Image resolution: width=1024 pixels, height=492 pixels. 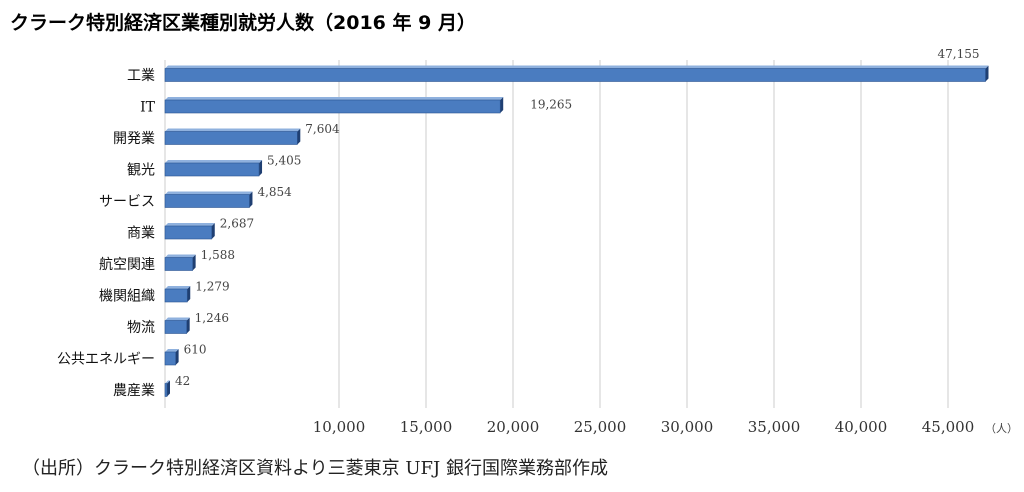 I want to click on category-label-2: 開発業, so click(x=134, y=139).